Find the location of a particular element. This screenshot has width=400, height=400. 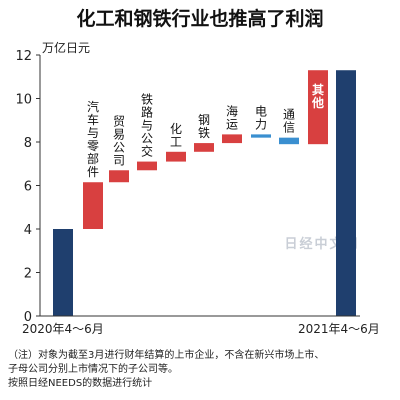

category-label: 铁路与公交 is located at coordinates (147, 126).